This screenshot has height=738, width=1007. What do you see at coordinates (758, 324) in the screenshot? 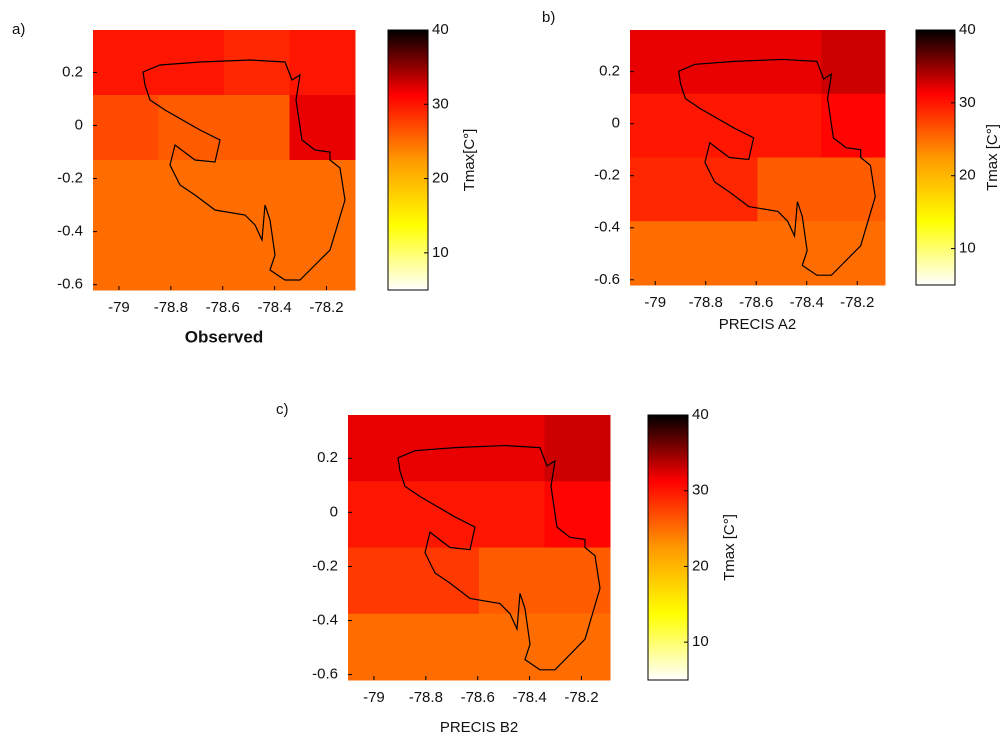
I see `x-axis-label: PRECIS A2` at bounding box center [758, 324].